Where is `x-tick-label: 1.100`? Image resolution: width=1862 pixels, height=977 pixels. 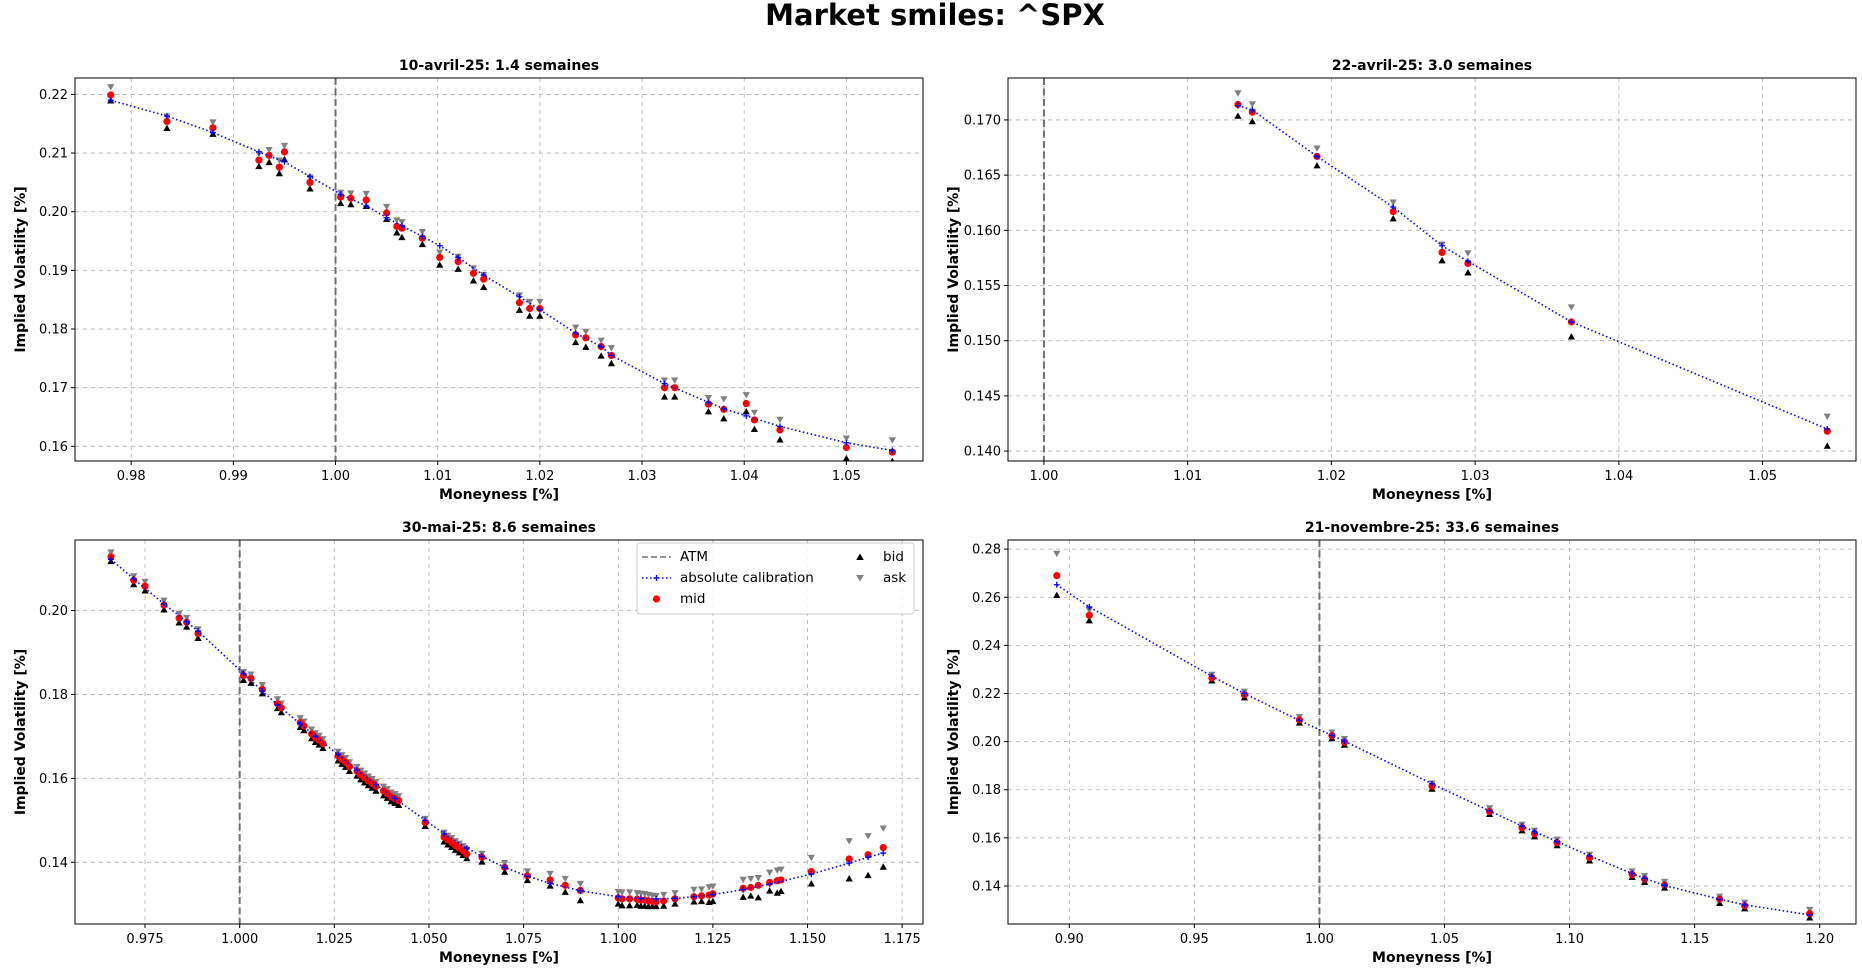
x-tick-label: 1.100 is located at coordinates (618, 939).